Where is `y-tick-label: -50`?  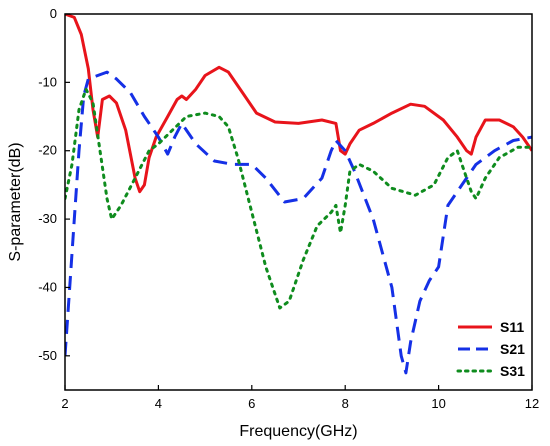 y-tick-label: -50 is located at coordinates (47, 355).